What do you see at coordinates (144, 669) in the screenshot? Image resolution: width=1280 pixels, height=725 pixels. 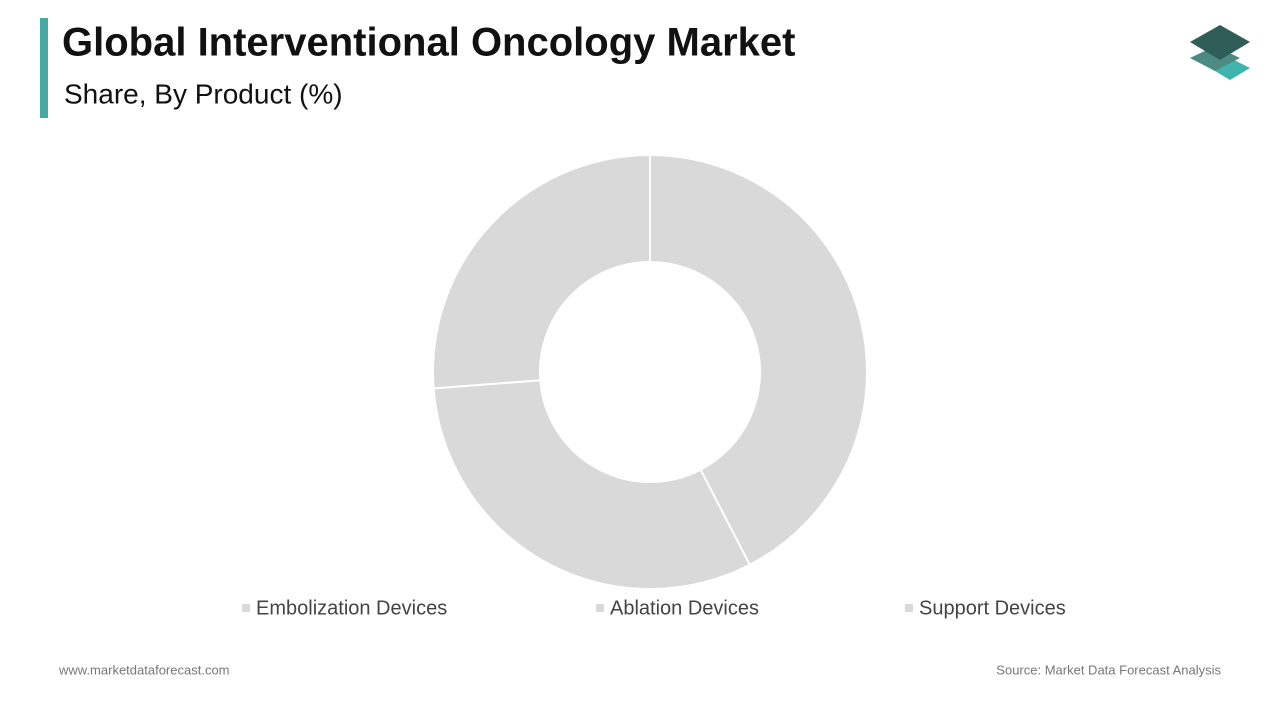 I see `website: www.marketdataforecast.com` at bounding box center [144, 669].